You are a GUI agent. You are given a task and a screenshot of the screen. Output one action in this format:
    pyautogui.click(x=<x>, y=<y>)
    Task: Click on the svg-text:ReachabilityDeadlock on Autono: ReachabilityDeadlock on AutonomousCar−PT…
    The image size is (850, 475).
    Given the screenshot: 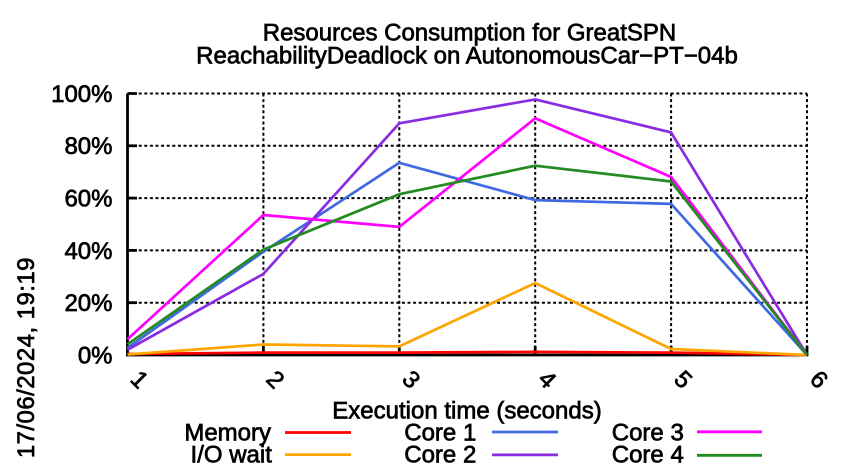 What is the action you would take?
    pyautogui.click(x=467, y=56)
    